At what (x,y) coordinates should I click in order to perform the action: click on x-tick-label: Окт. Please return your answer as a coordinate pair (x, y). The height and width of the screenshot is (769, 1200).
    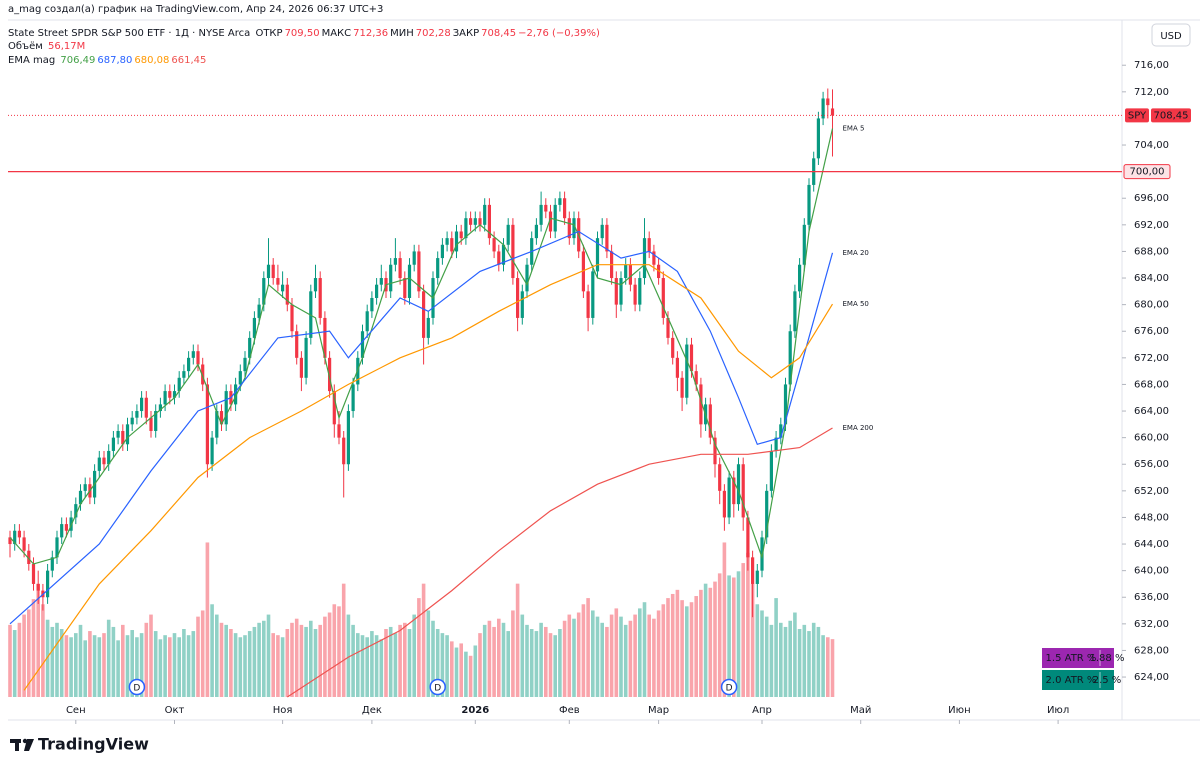
    Looking at the image, I should click on (175, 710).